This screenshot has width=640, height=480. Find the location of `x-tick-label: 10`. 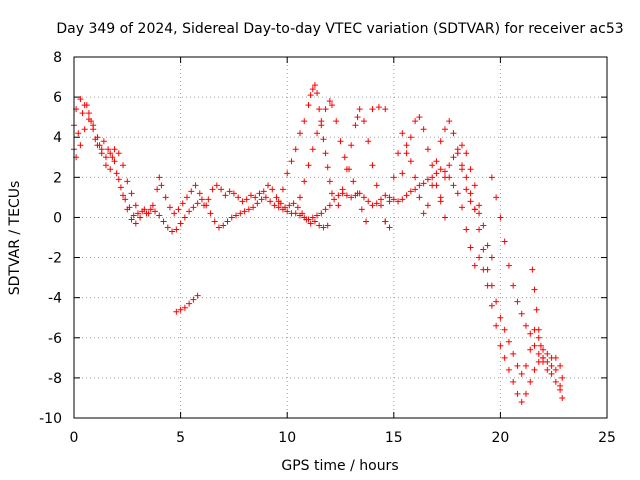

x-tick-label: 10 is located at coordinates (287, 438).